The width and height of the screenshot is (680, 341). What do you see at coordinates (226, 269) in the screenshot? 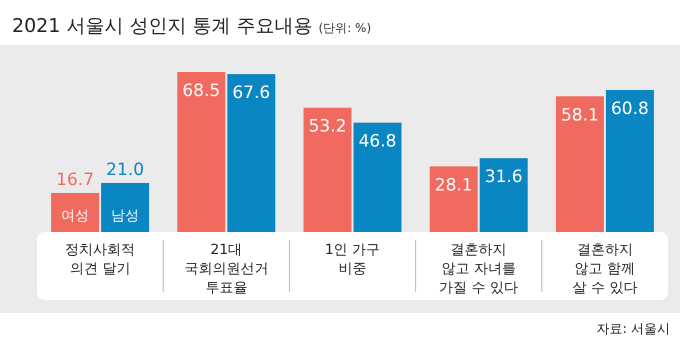
I see `category: 21대 국회의원선거 투표율` at bounding box center [226, 269].